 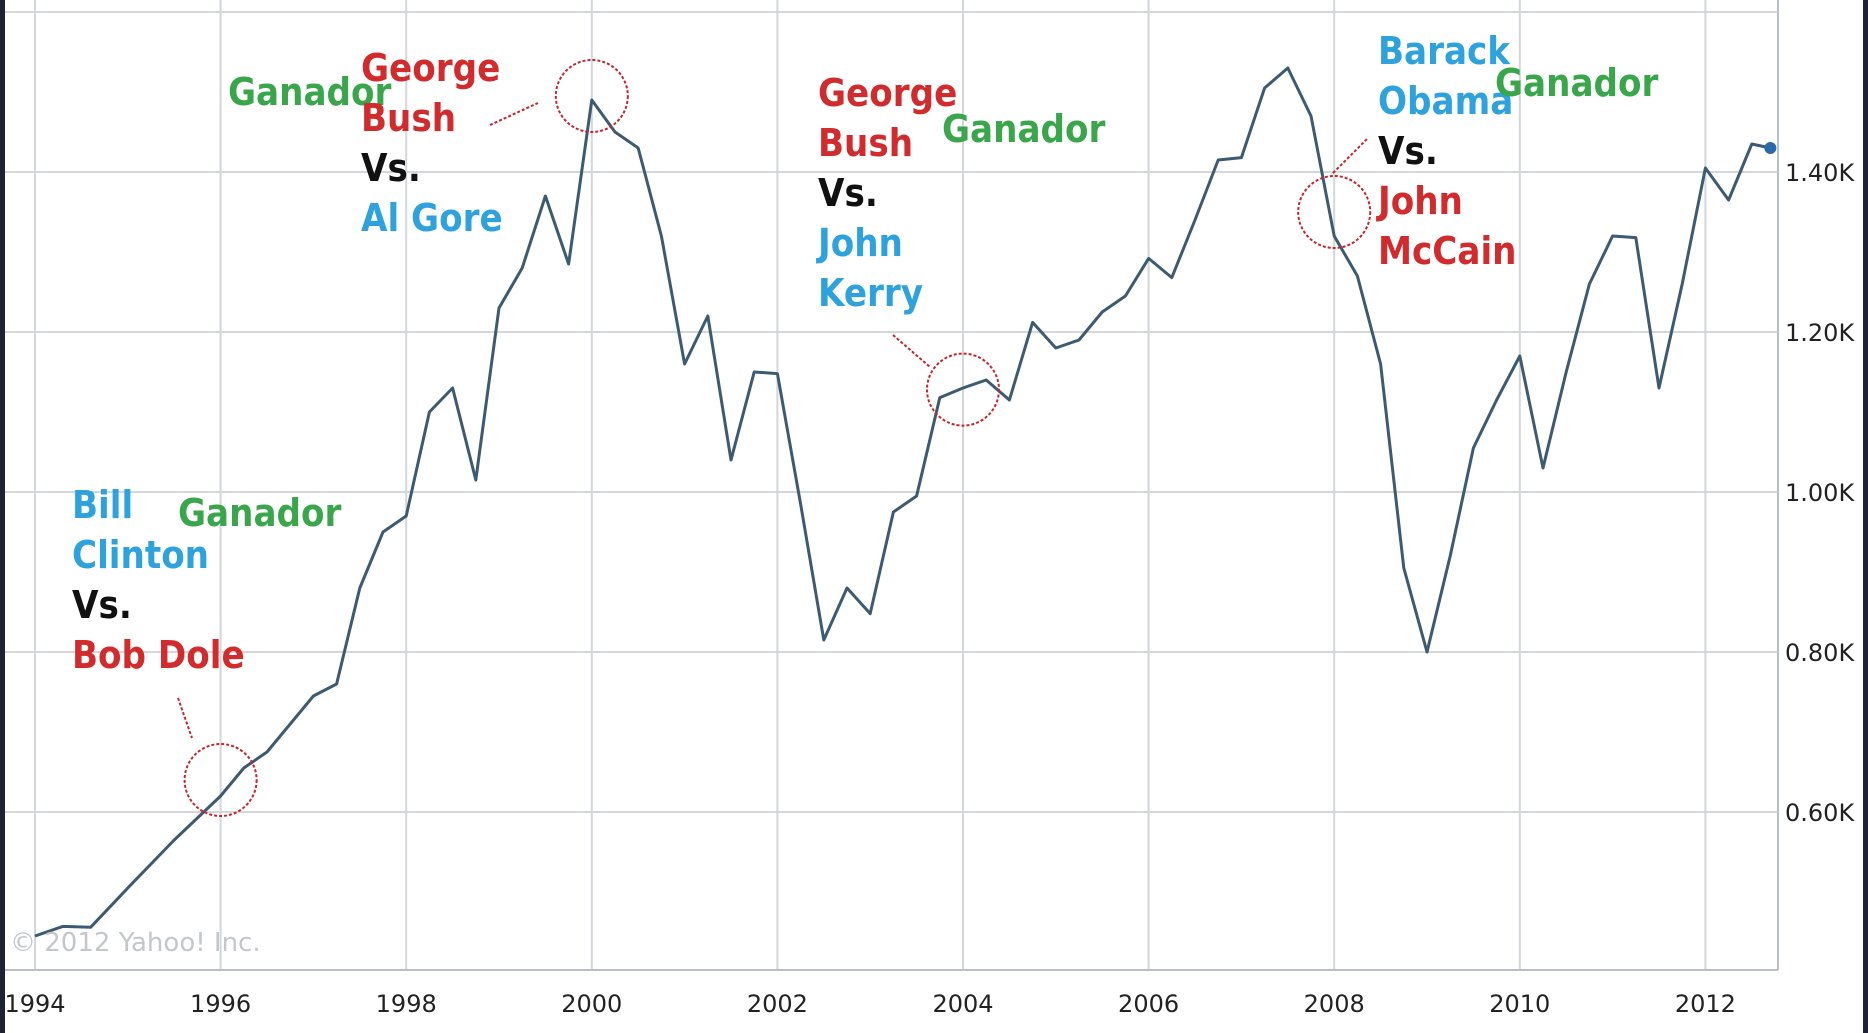 What do you see at coordinates (1447, 151) in the screenshot?
I see `annotation-obama-vs-mccain: Barack Obama Vs. John McCain` at bounding box center [1447, 151].